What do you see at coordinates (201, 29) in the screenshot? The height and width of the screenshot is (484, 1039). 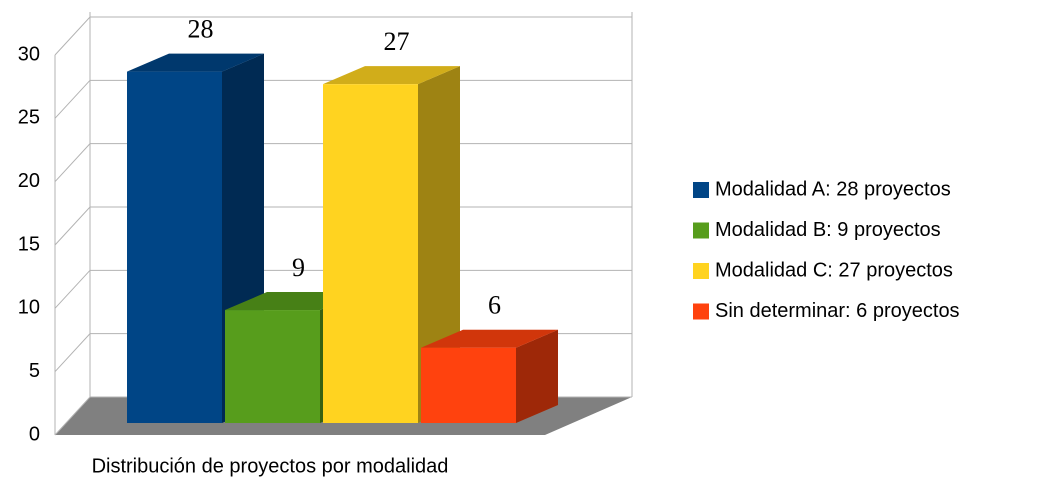 I see `data-label: 28` at bounding box center [201, 29].